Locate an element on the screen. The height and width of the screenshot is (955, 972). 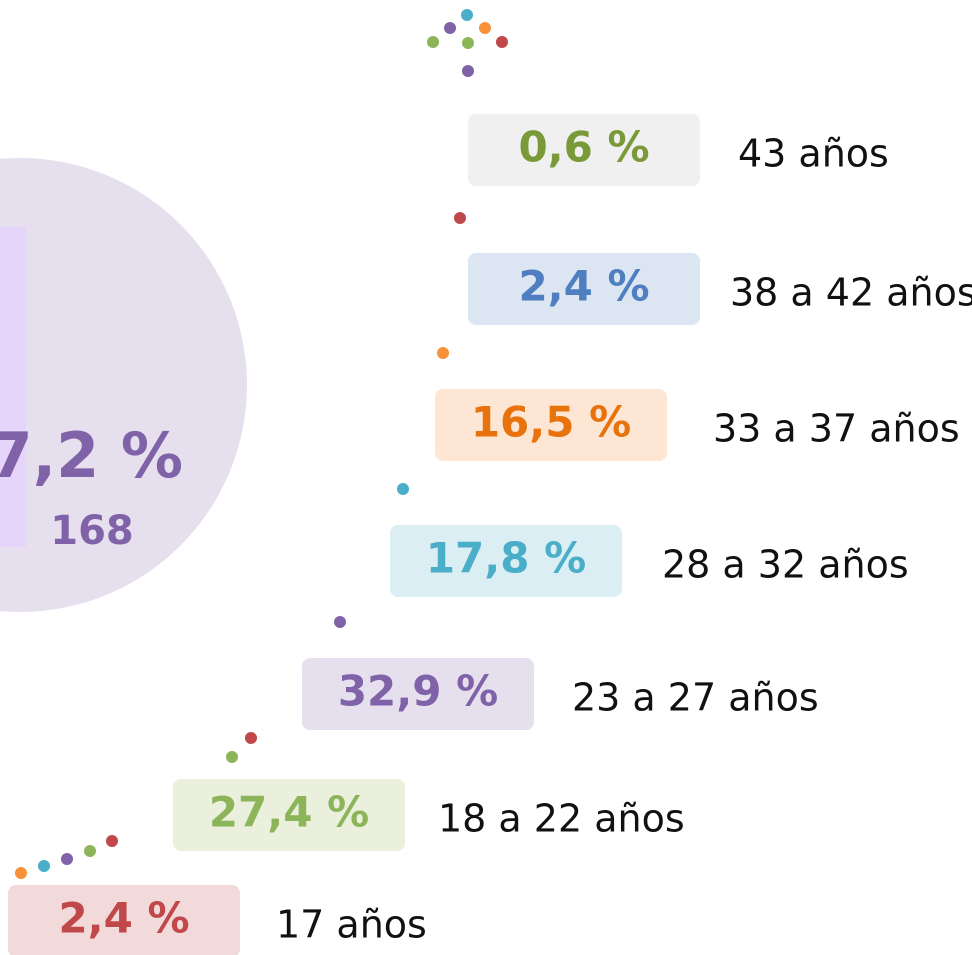
age-label: 18 a 22 años is located at coordinates (561, 819).